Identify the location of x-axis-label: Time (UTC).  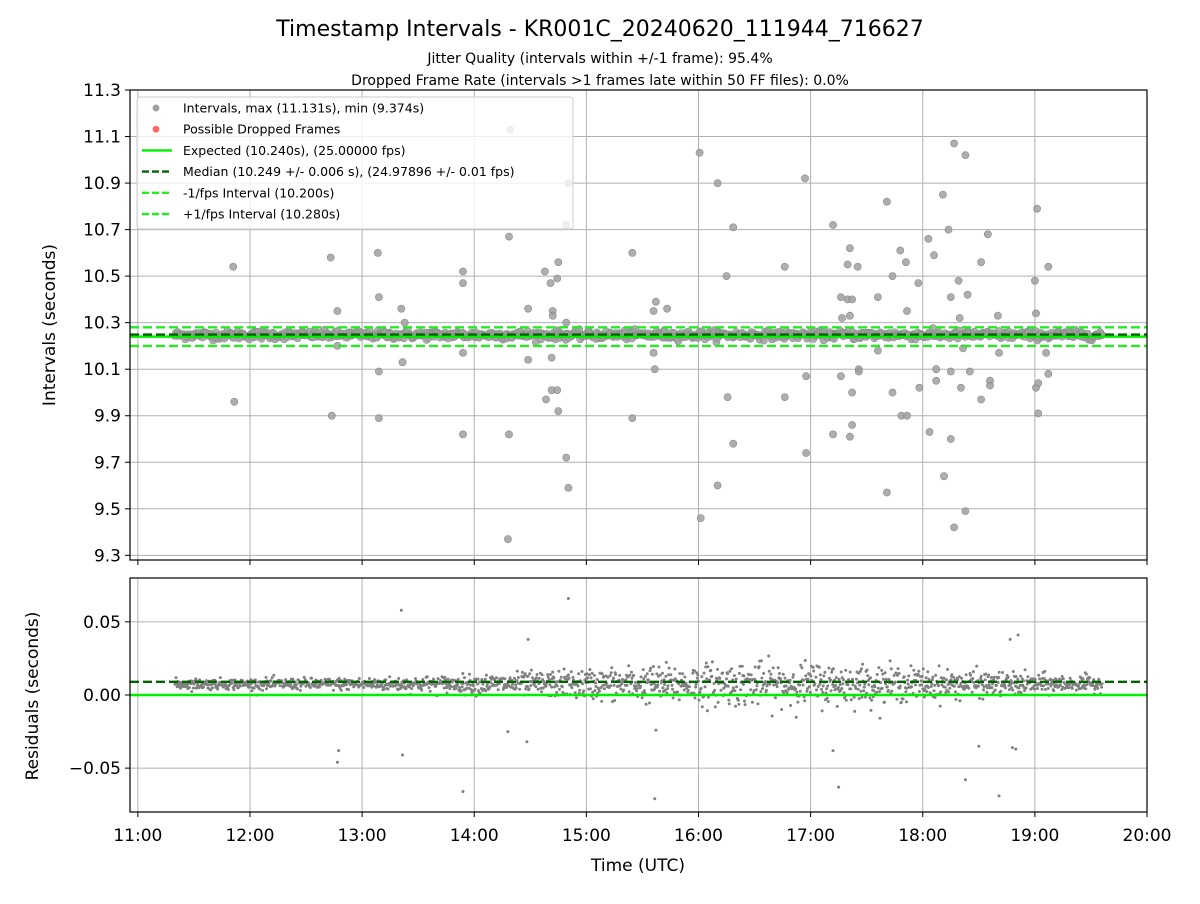
(637, 866).